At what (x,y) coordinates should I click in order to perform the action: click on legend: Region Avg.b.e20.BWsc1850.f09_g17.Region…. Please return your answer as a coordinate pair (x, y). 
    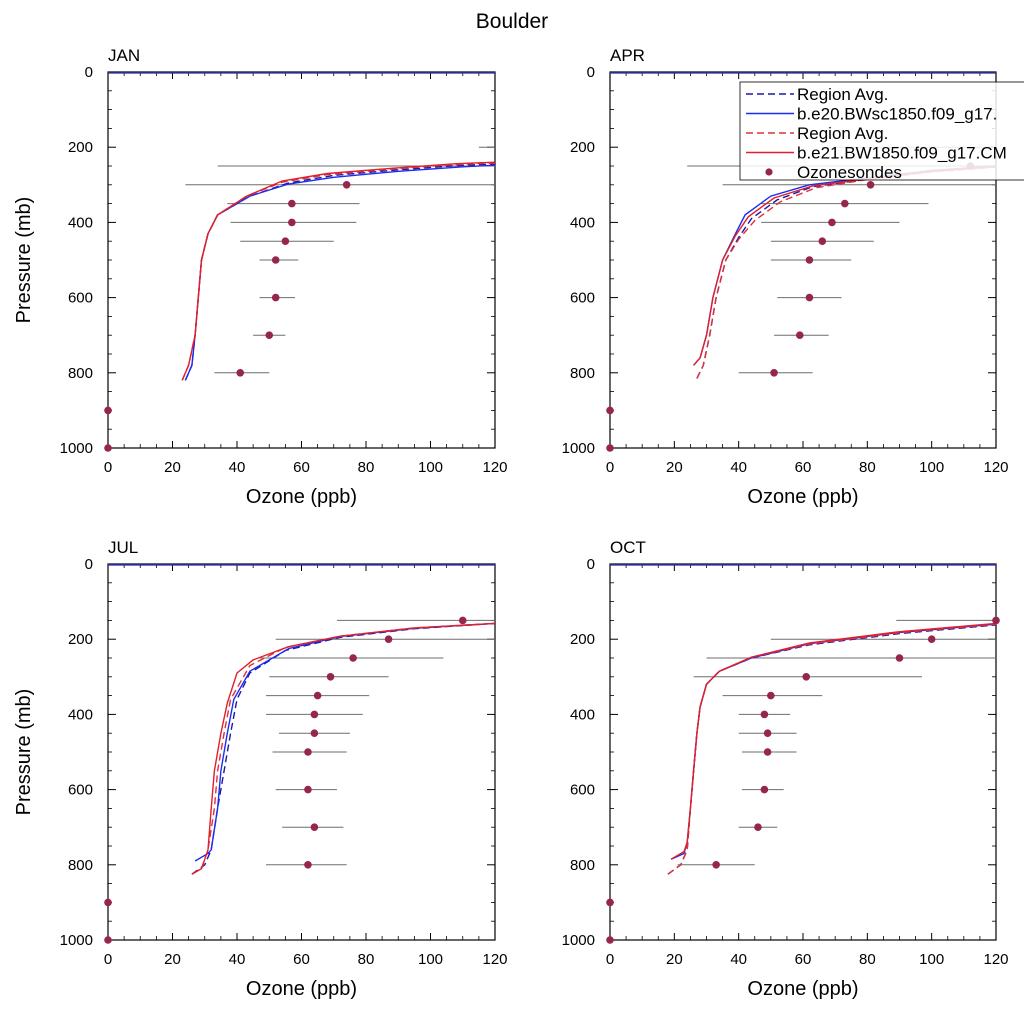
    Looking at the image, I should click on (881, 131).